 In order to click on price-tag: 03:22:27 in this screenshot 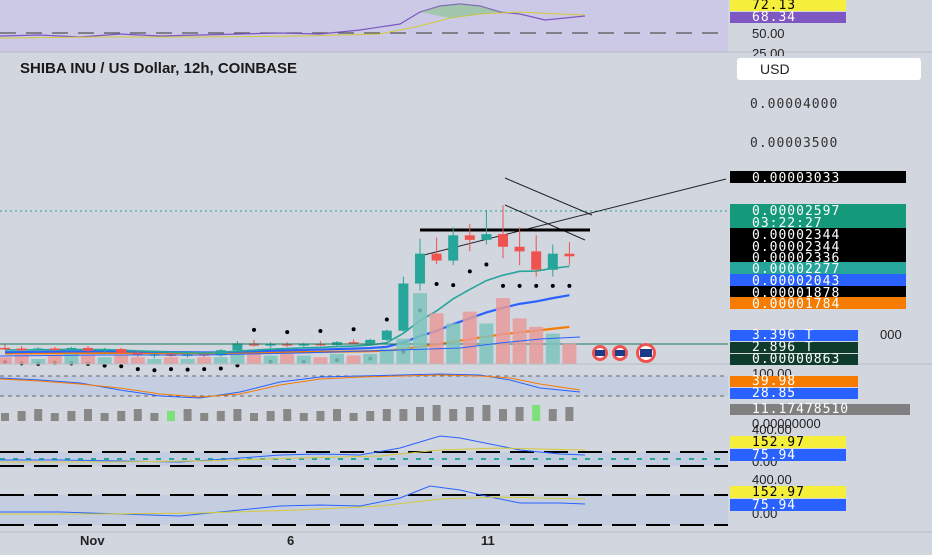, I will do `click(818, 223)`.